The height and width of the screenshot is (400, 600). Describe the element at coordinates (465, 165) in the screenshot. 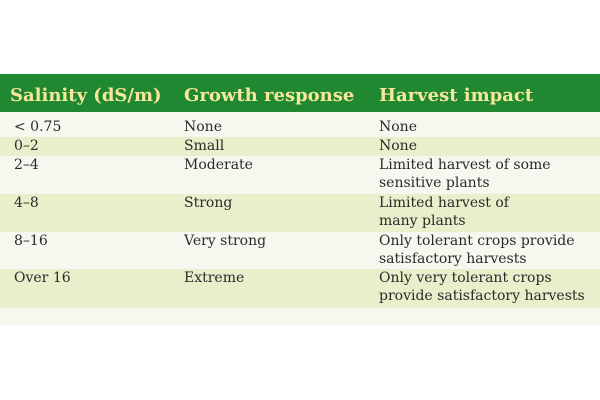

I see `cell-harvest-line: Limited harvest of some` at that location.